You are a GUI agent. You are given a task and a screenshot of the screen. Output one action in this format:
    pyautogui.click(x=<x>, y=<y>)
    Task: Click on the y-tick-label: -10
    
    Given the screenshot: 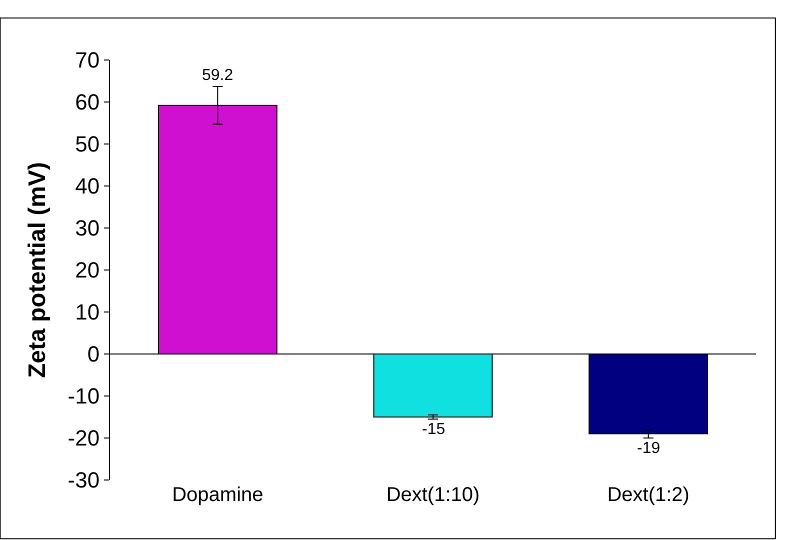 What is the action you would take?
    pyautogui.click(x=84, y=396)
    